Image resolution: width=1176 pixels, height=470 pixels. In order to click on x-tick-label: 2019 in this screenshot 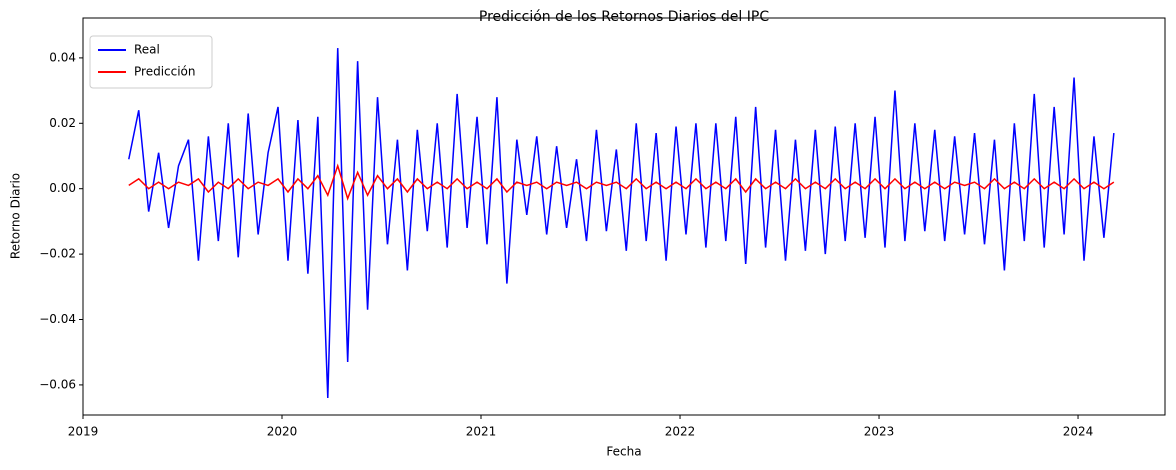, I will do `click(83, 432)`.